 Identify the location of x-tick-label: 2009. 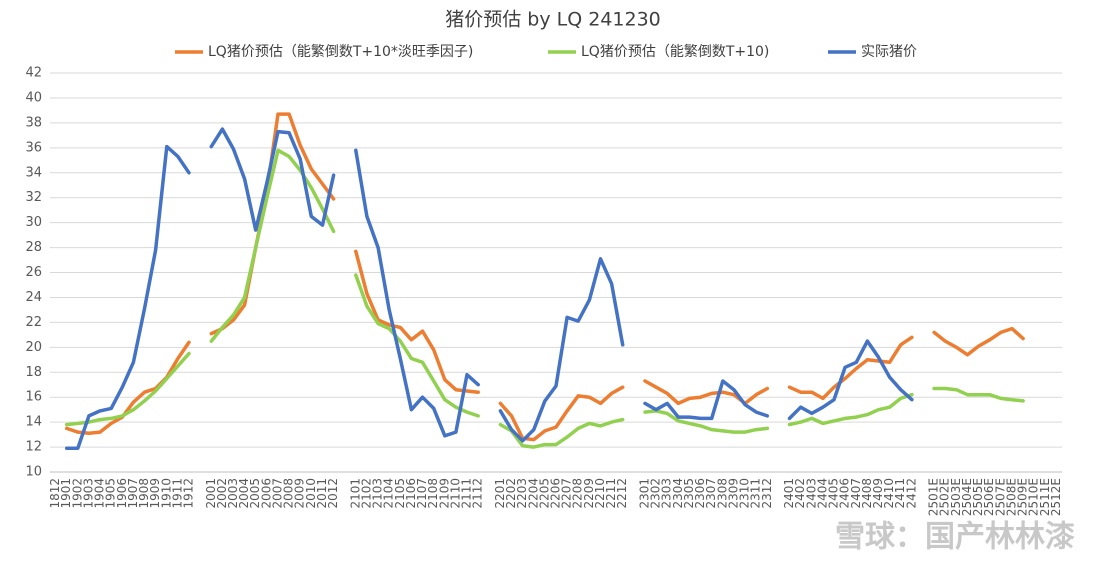
(300, 493).